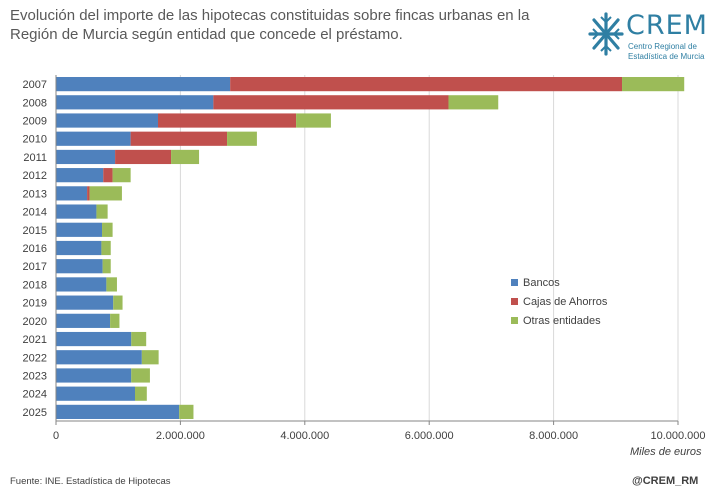 The width and height of the screenshot is (719, 492). What do you see at coordinates (35, 376) in the screenshot?
I see `y-tick-label-2023: 2023` at bounding box center [35, 376].